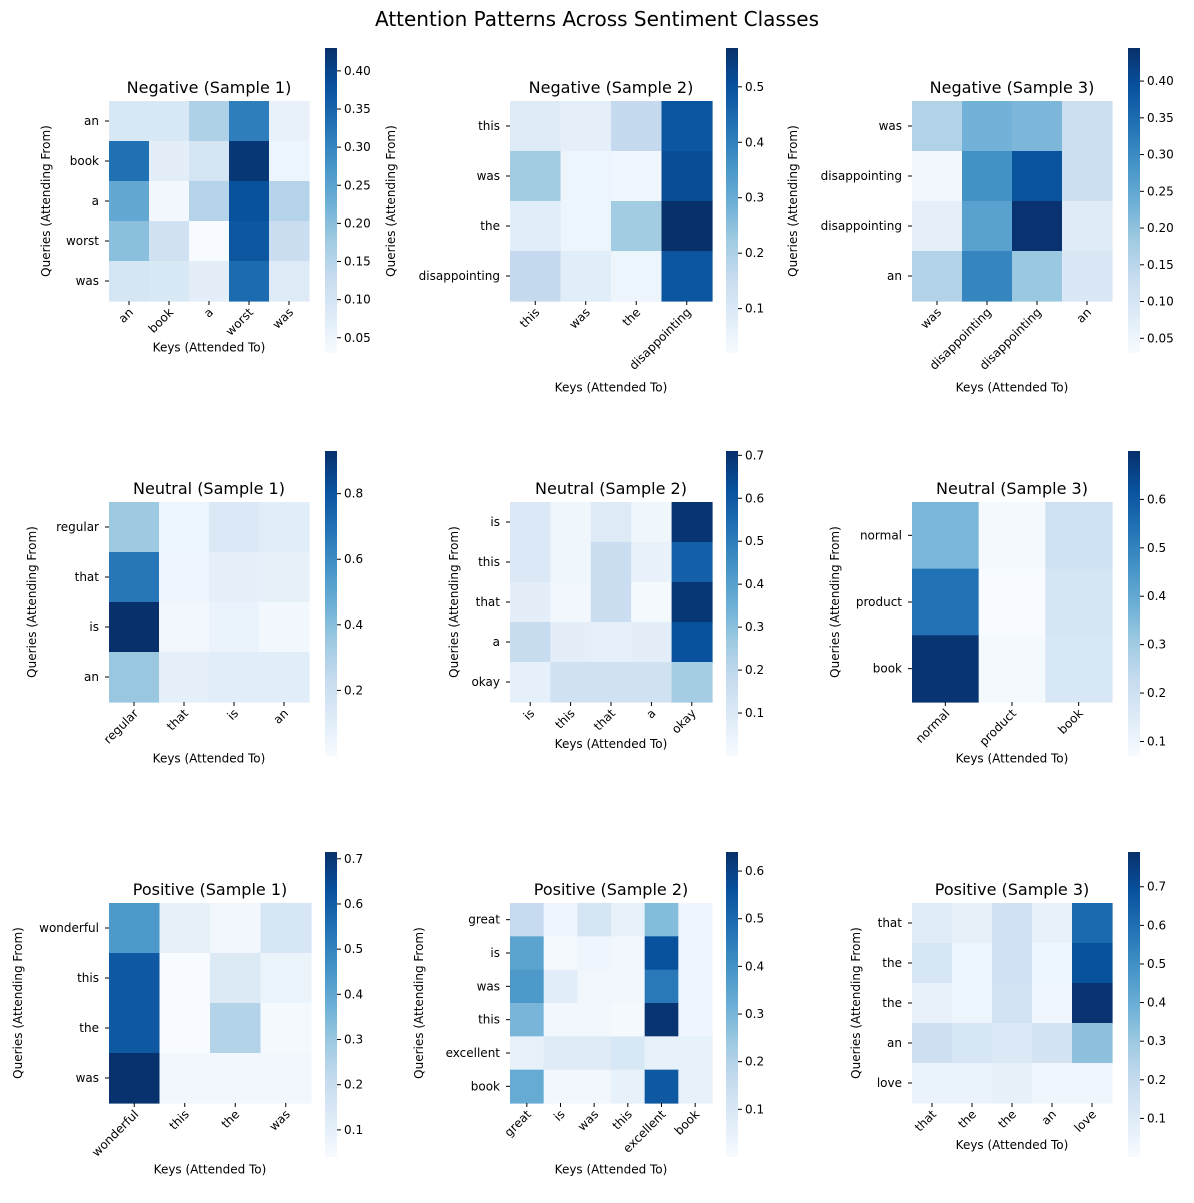 The image size is (1194, 1203). Describe the element at coordinates (754, 919) in the screenshot. I see `colorbar-tick-label: 0.5` at that location.